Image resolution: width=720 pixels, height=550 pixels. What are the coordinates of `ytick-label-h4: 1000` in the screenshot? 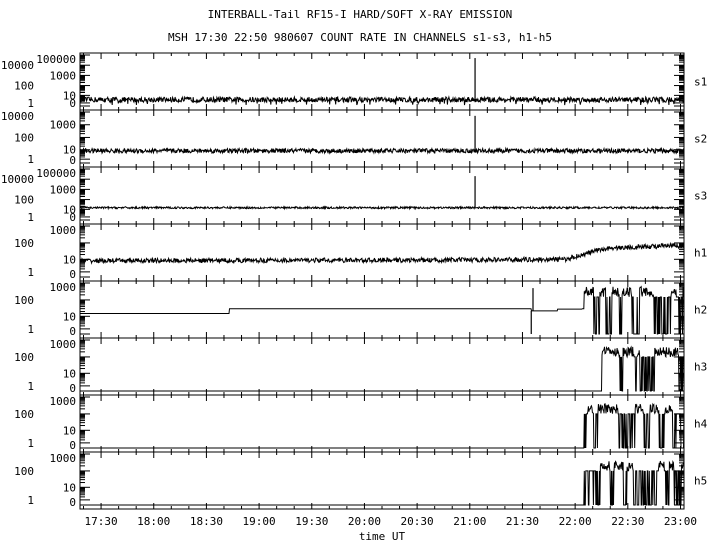 It's located at (63, 401).